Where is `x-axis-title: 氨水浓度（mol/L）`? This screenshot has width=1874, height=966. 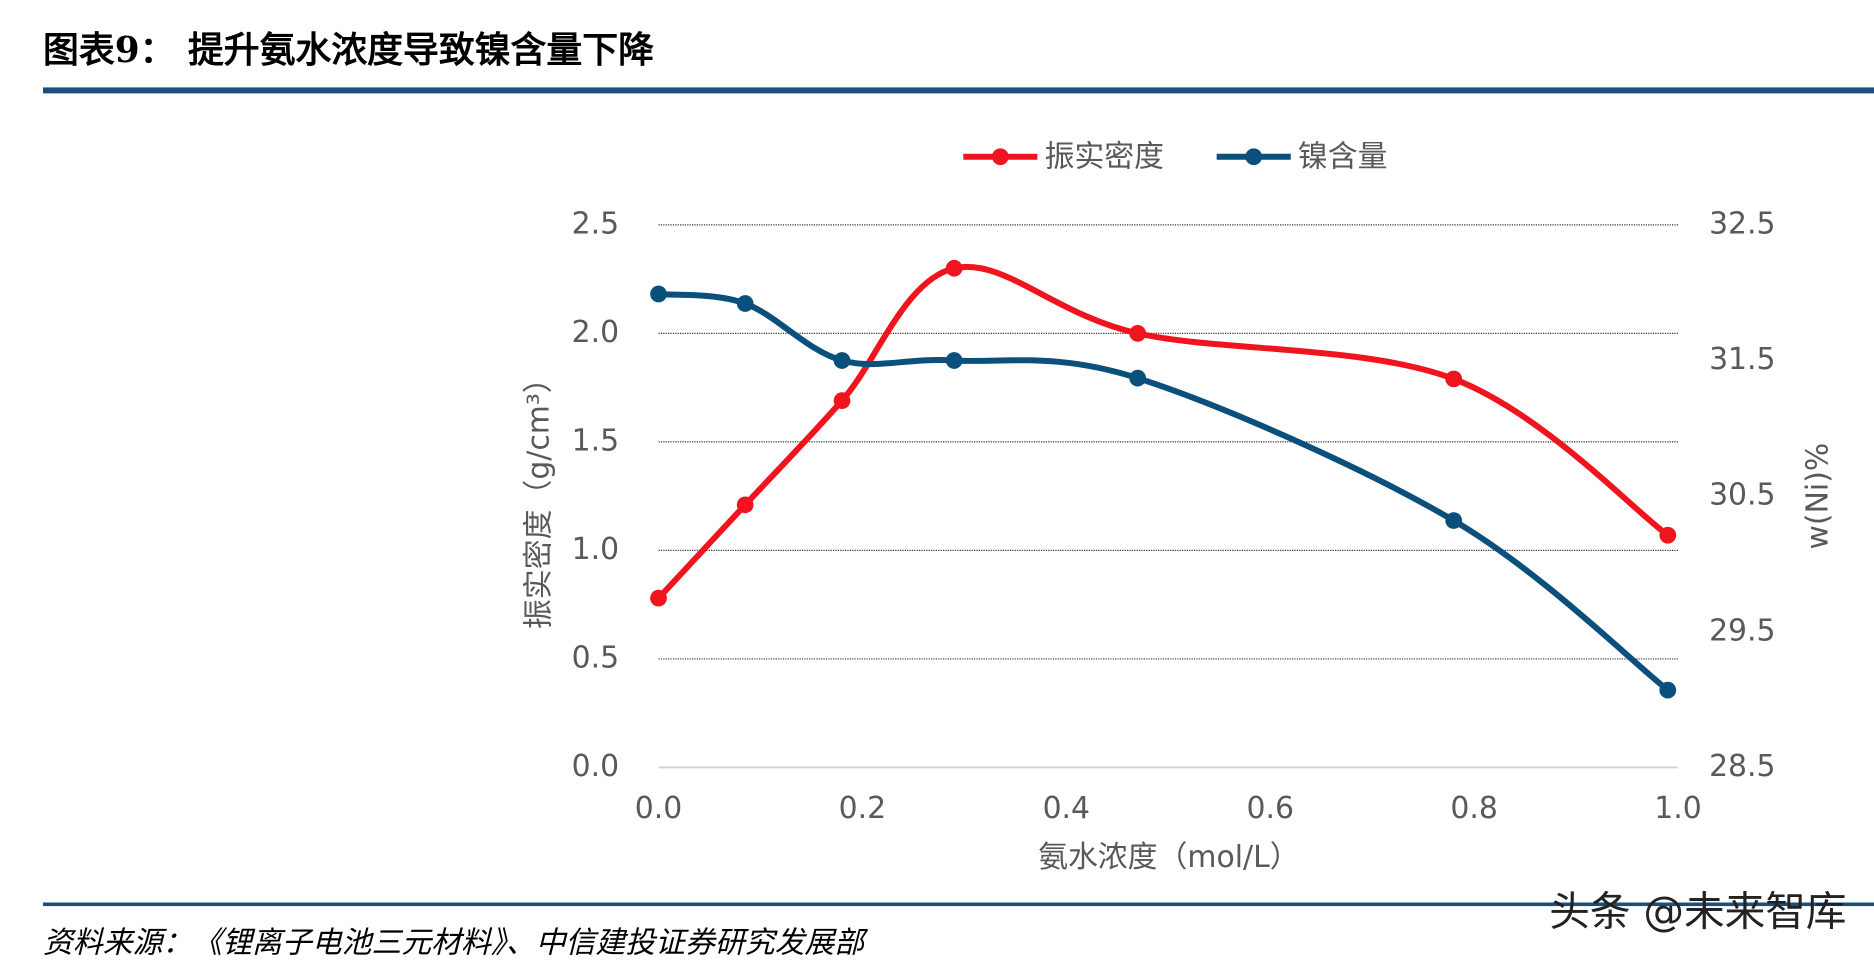 x-axis-title: 氨水浓度（mol/L） is located at coordinates (1169, 857).